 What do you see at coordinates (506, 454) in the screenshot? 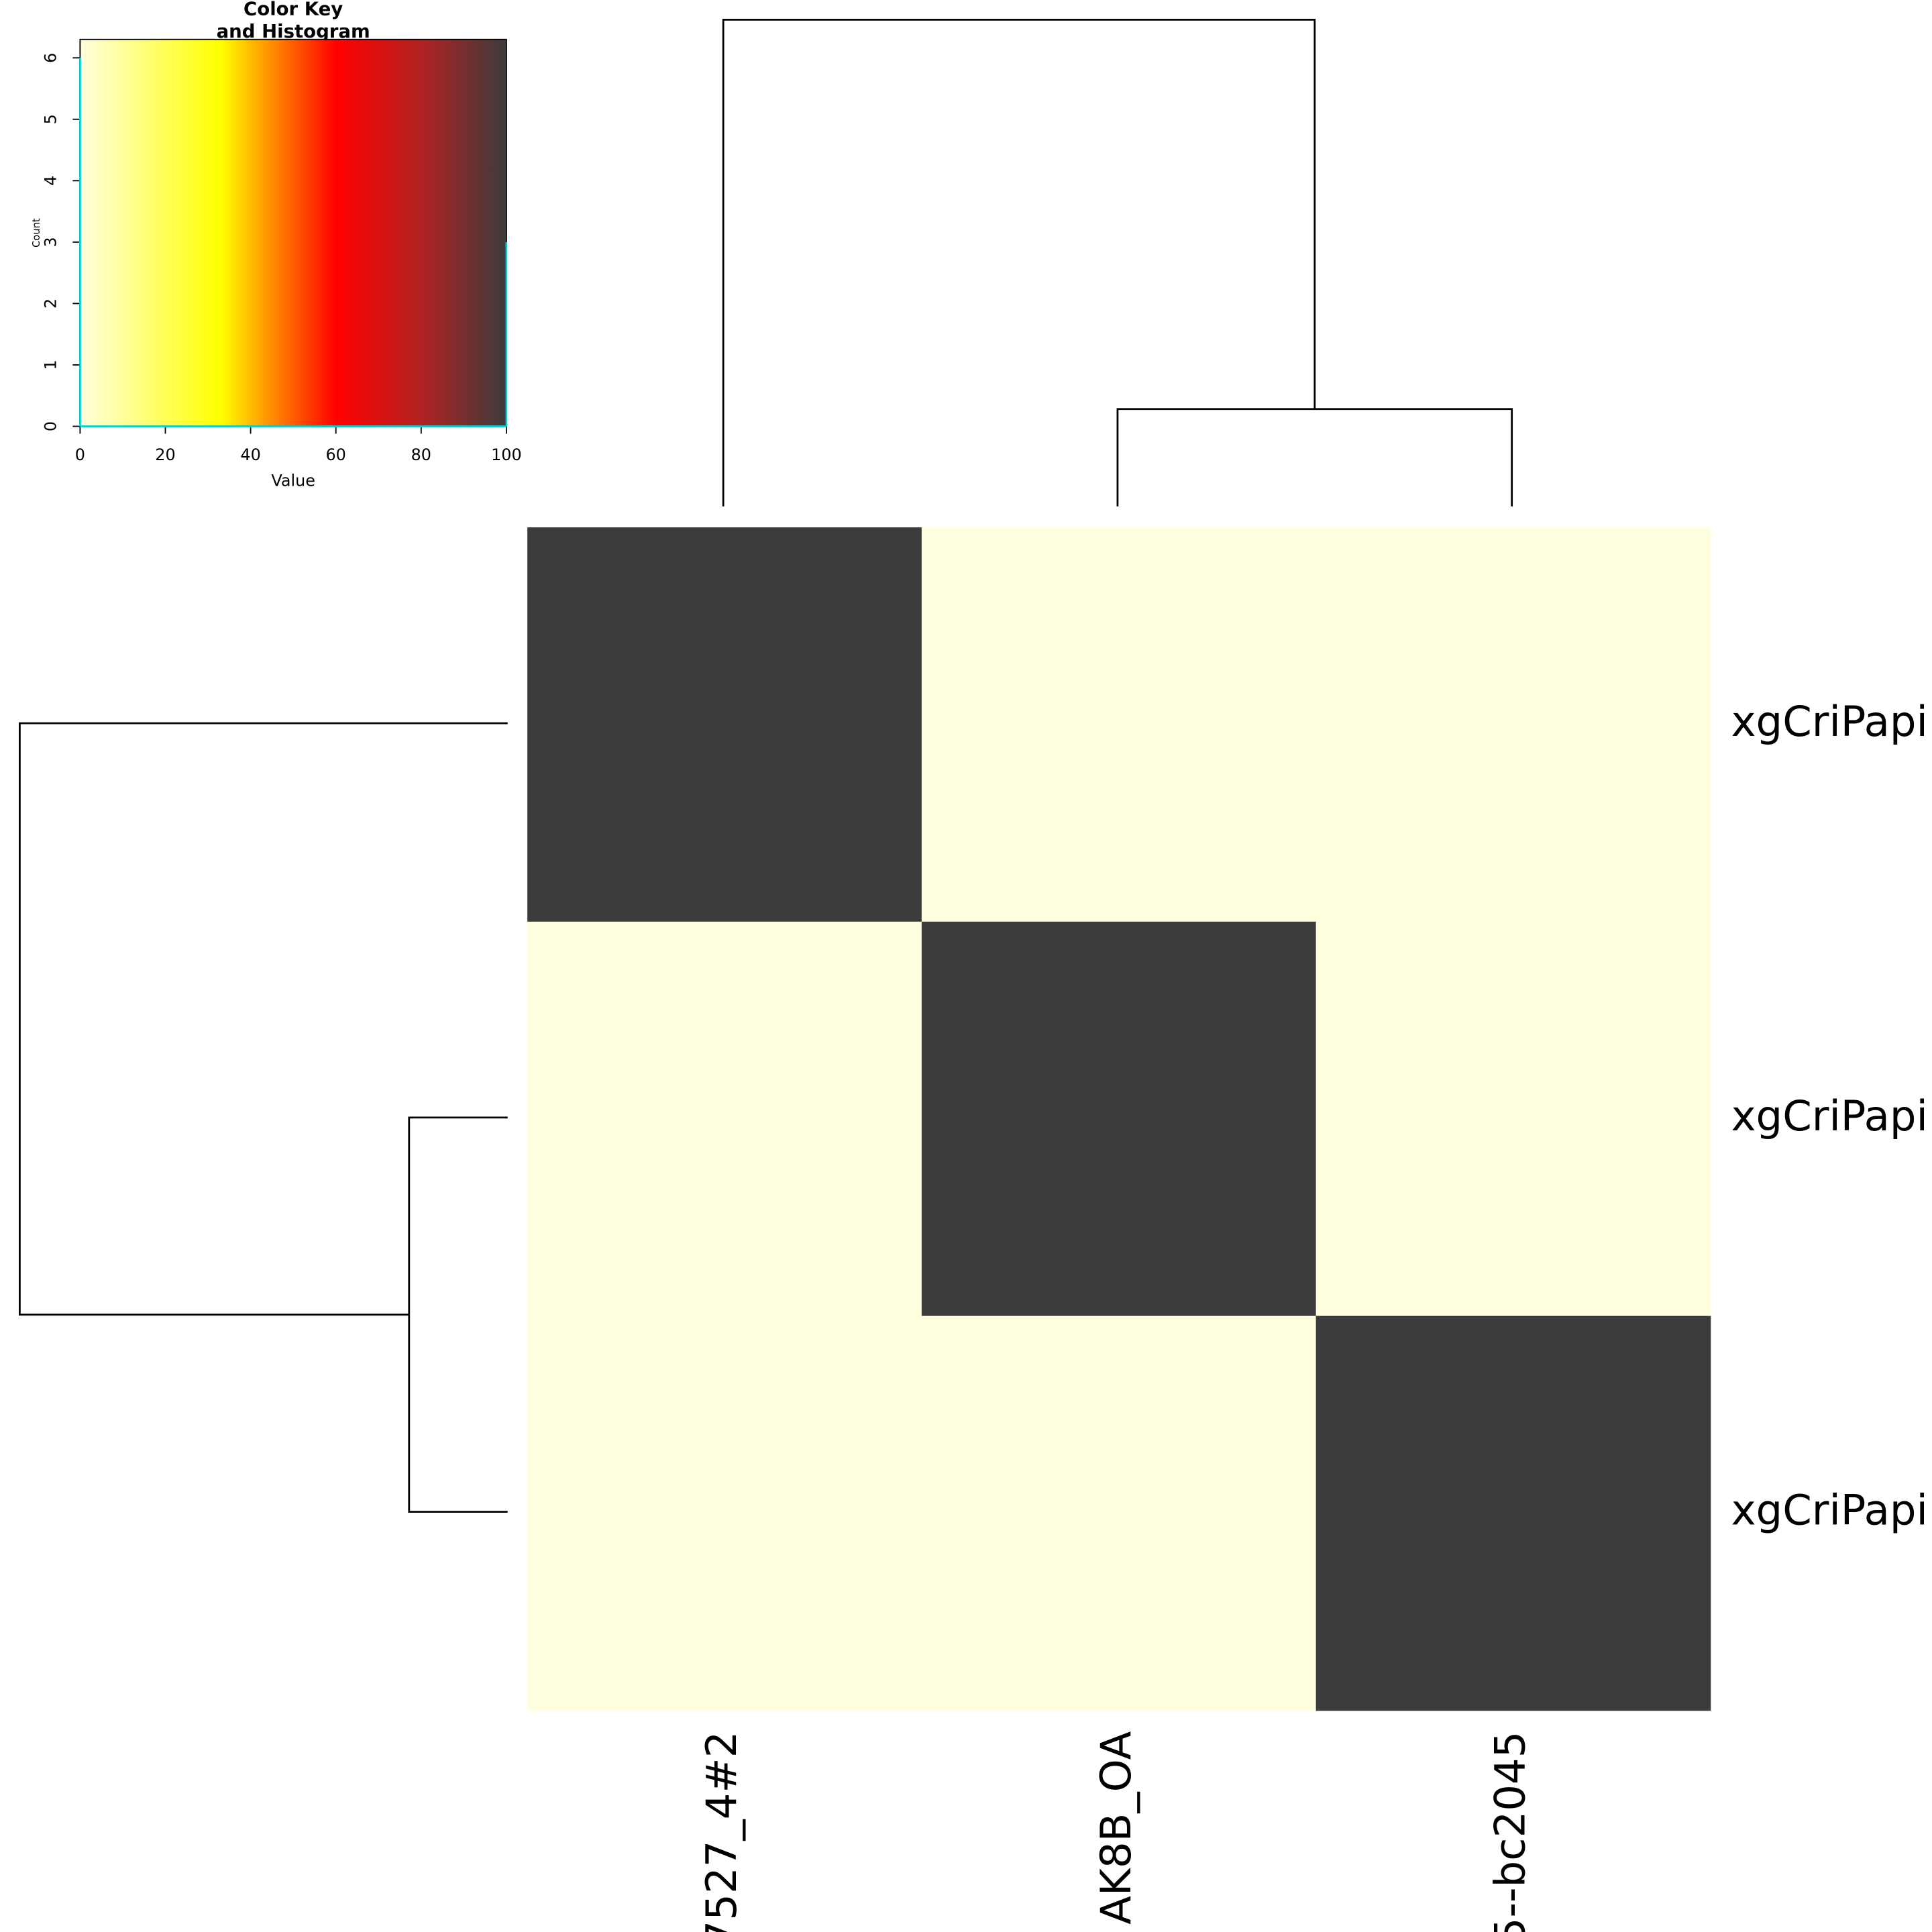
I see `x-tick-label: 100` at bounding box center [506, 454].